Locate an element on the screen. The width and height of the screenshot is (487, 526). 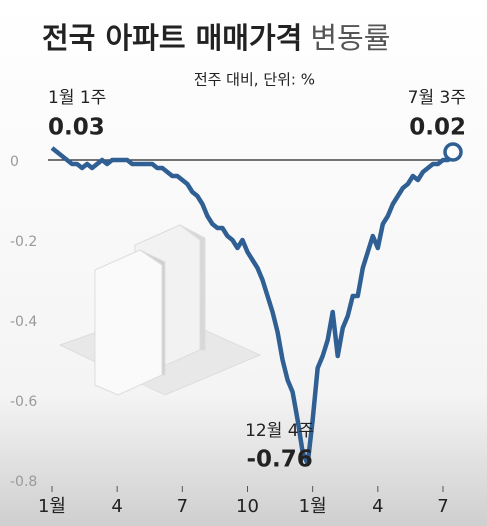
y-tick-label: -0.2 is located at coordinates (23, 242).